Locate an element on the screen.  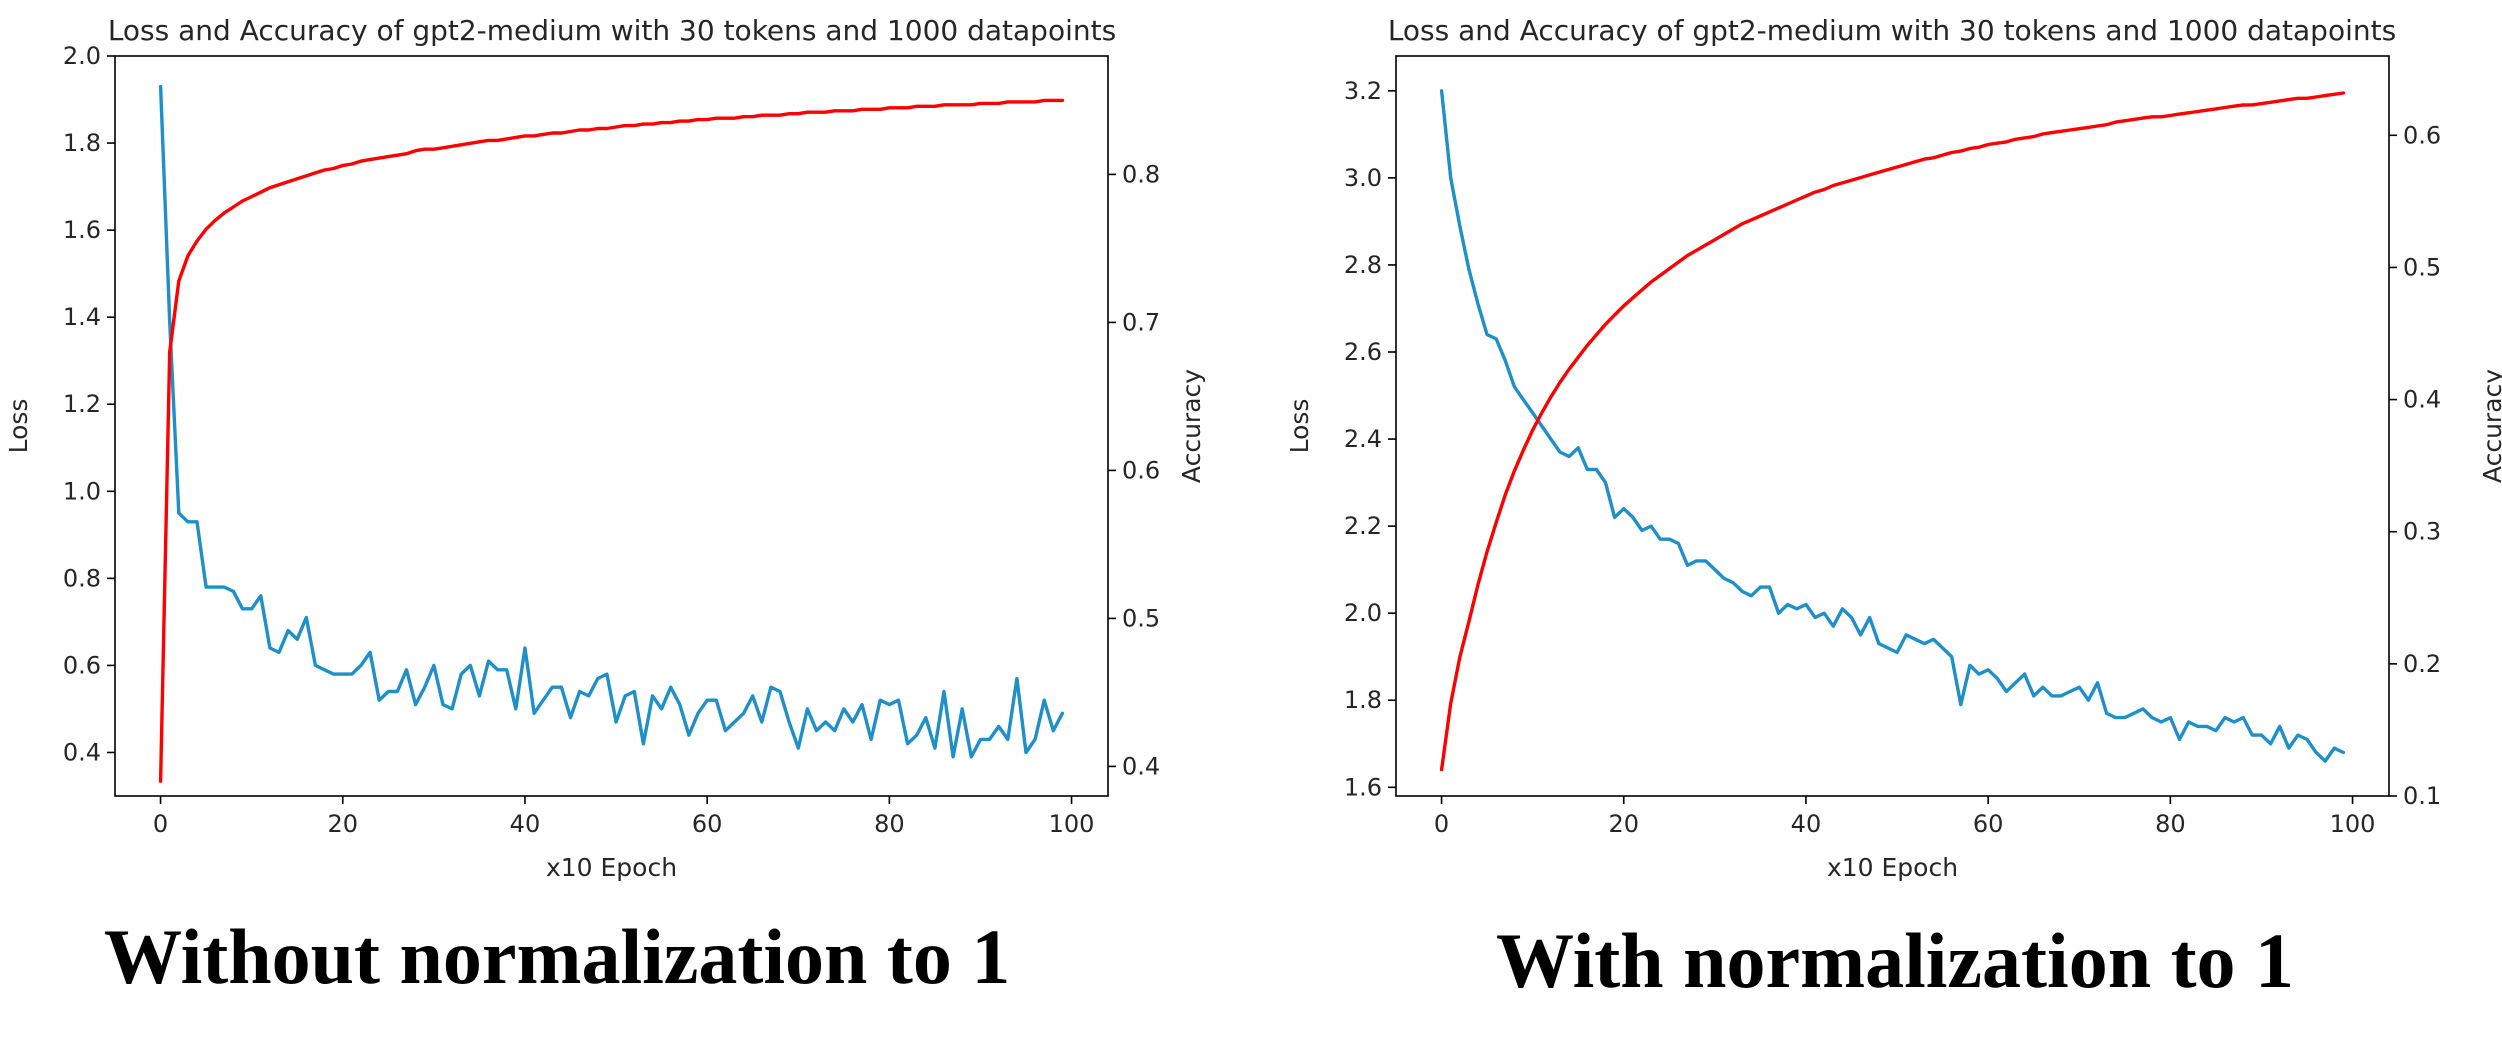
y-left-tick-label: 0.6 is located at coordinates (82, 665).